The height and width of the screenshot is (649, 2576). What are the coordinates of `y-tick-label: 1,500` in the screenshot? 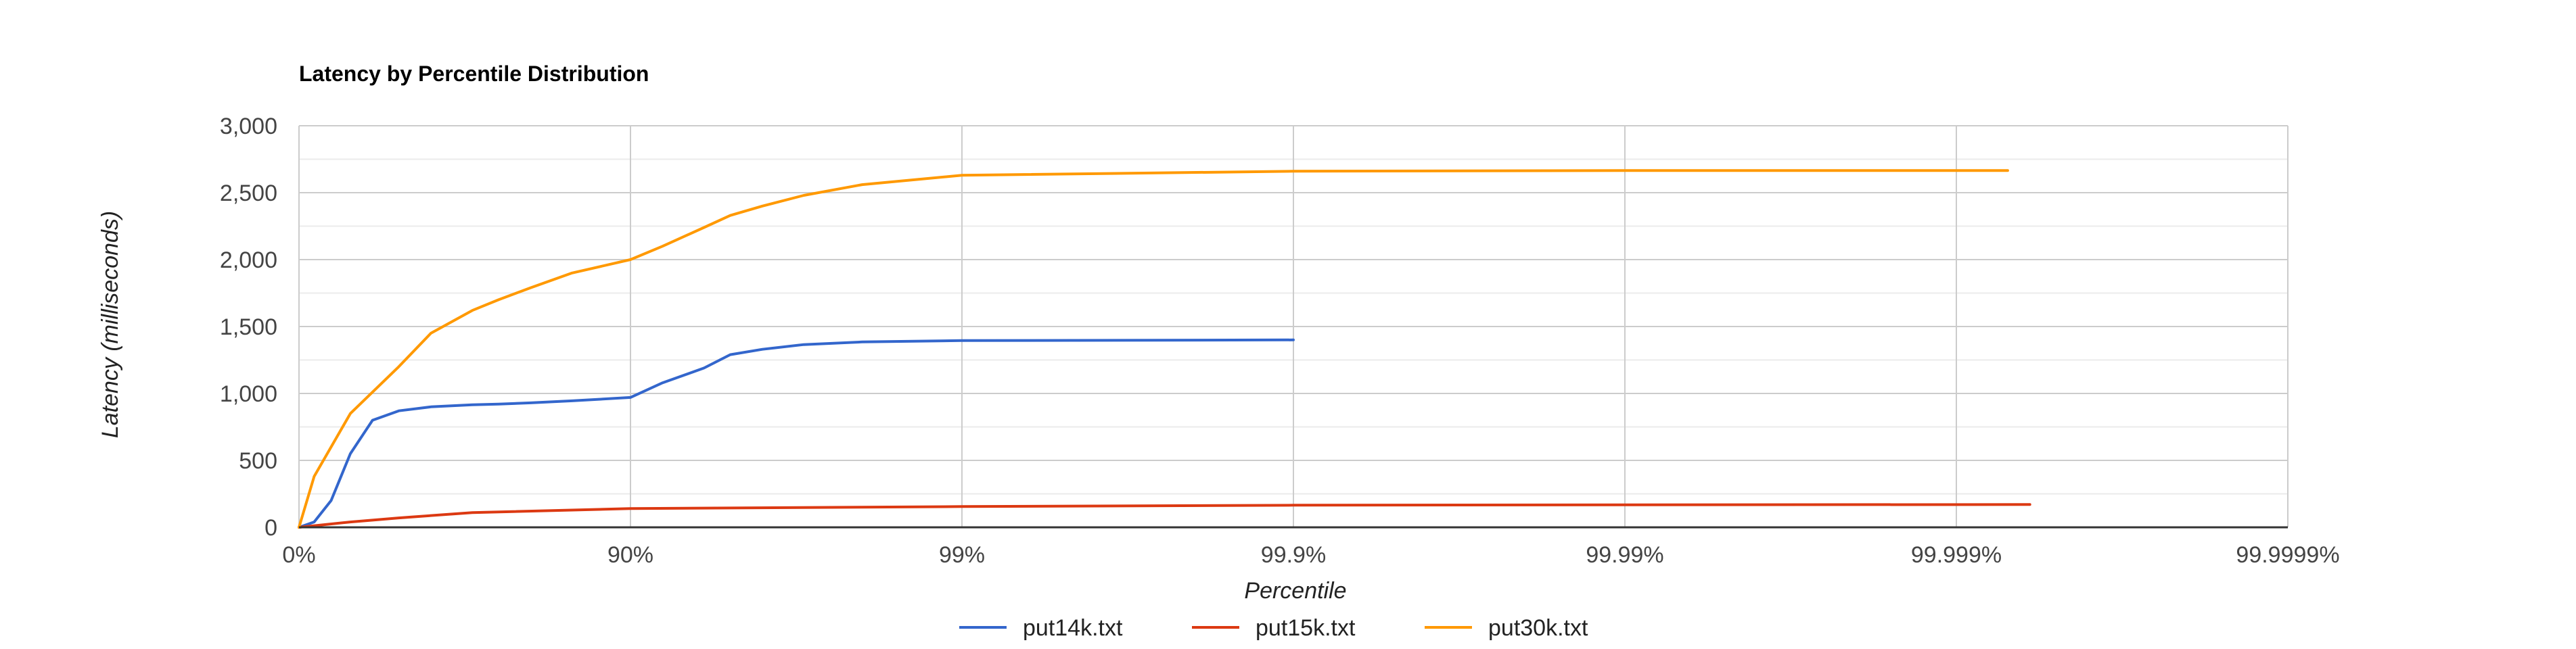 It's located at (248, 327).